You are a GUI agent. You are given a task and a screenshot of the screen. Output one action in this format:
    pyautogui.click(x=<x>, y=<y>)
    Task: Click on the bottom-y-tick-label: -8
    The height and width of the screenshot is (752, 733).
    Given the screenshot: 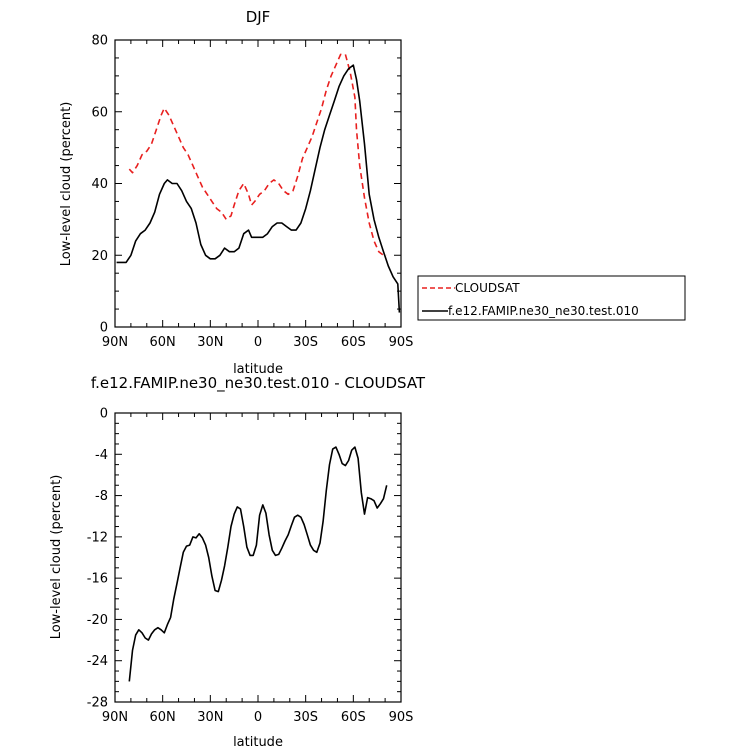 What is the action you would take?
    pyautogui.click(x=101, y=496)
    